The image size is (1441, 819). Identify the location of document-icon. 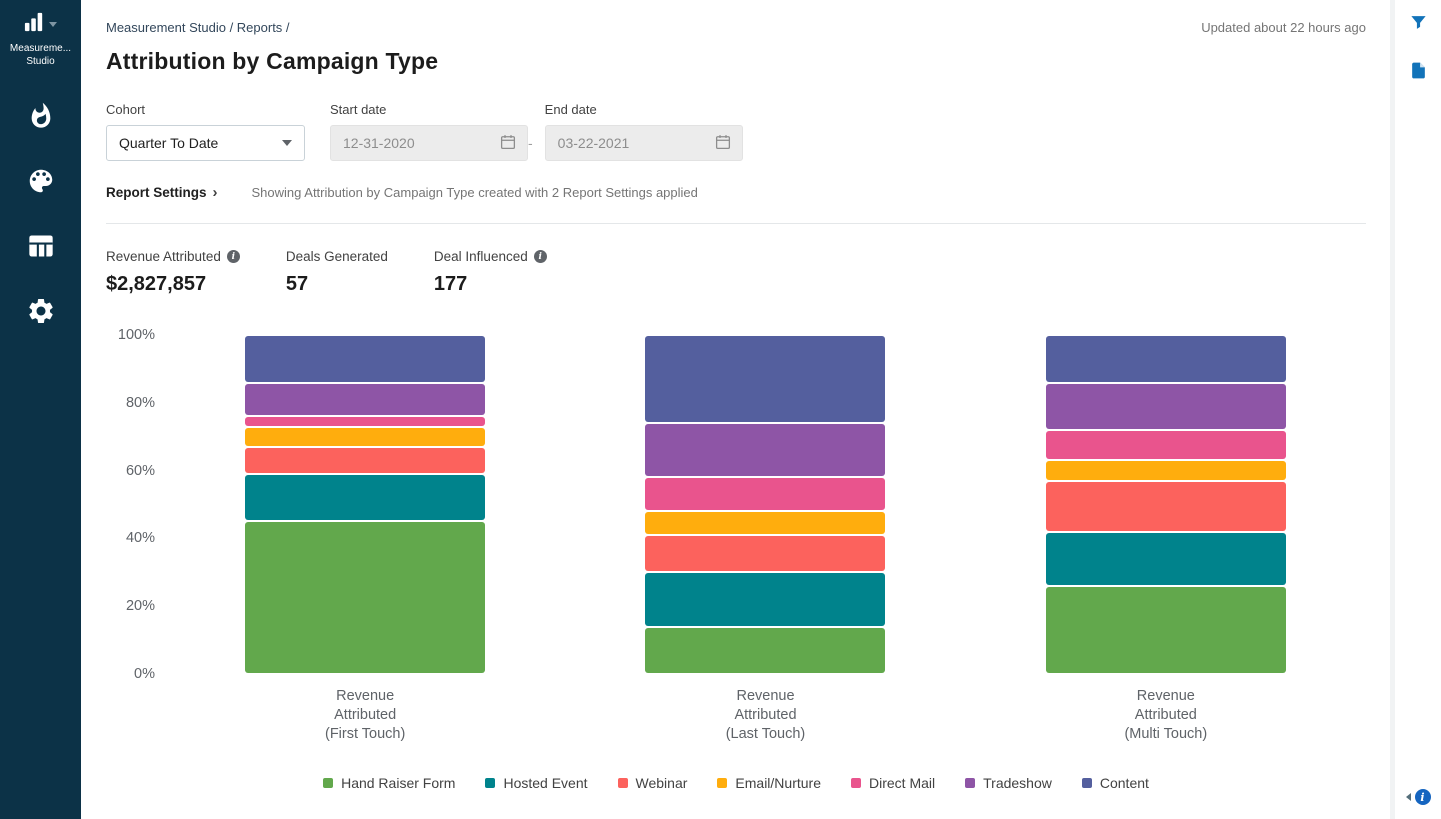
(1418, 73).